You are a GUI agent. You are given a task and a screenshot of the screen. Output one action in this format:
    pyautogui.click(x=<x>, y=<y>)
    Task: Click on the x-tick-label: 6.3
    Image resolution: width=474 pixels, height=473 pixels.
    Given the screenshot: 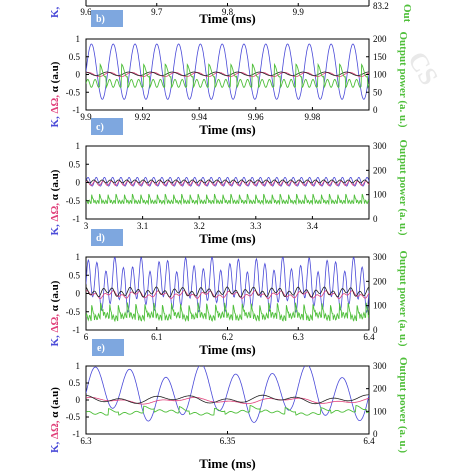 What is the action you would take?
    pyautogui.click(x=299, y=337)
    